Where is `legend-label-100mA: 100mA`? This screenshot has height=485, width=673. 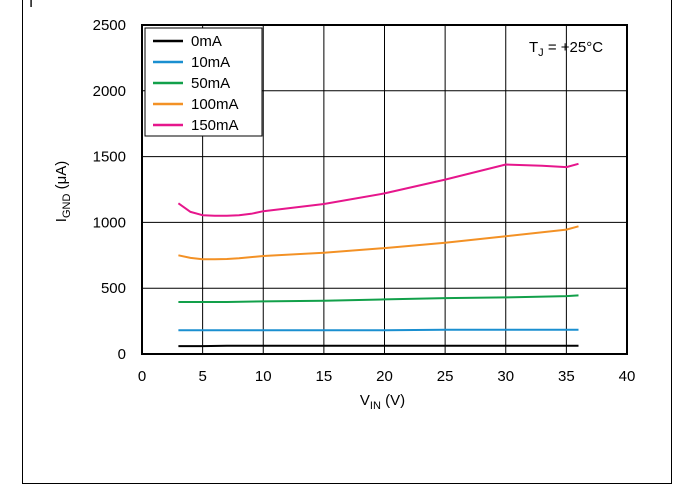
legend-label-100mA: 100mA is located at coordinates (215, 104).